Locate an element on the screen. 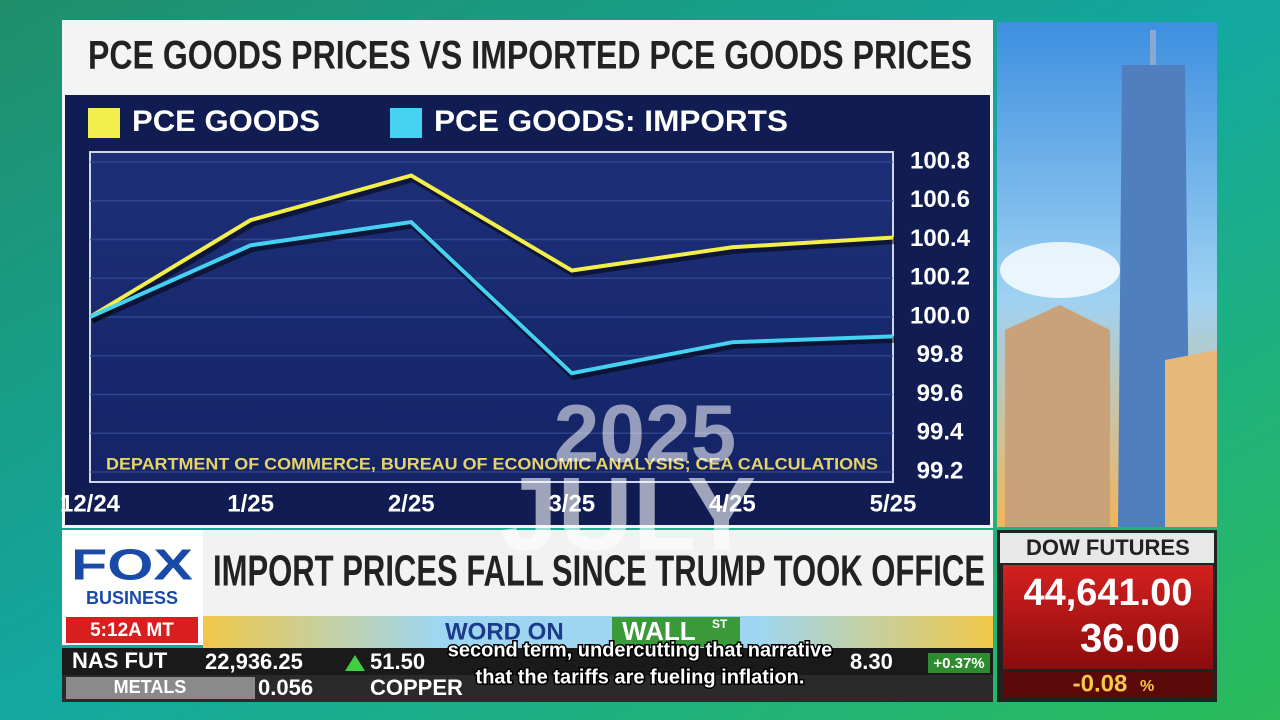 The height and width of the screenshot is (720, 1280). y-tick-label: 99.6 is located at coordinates (940, 393).